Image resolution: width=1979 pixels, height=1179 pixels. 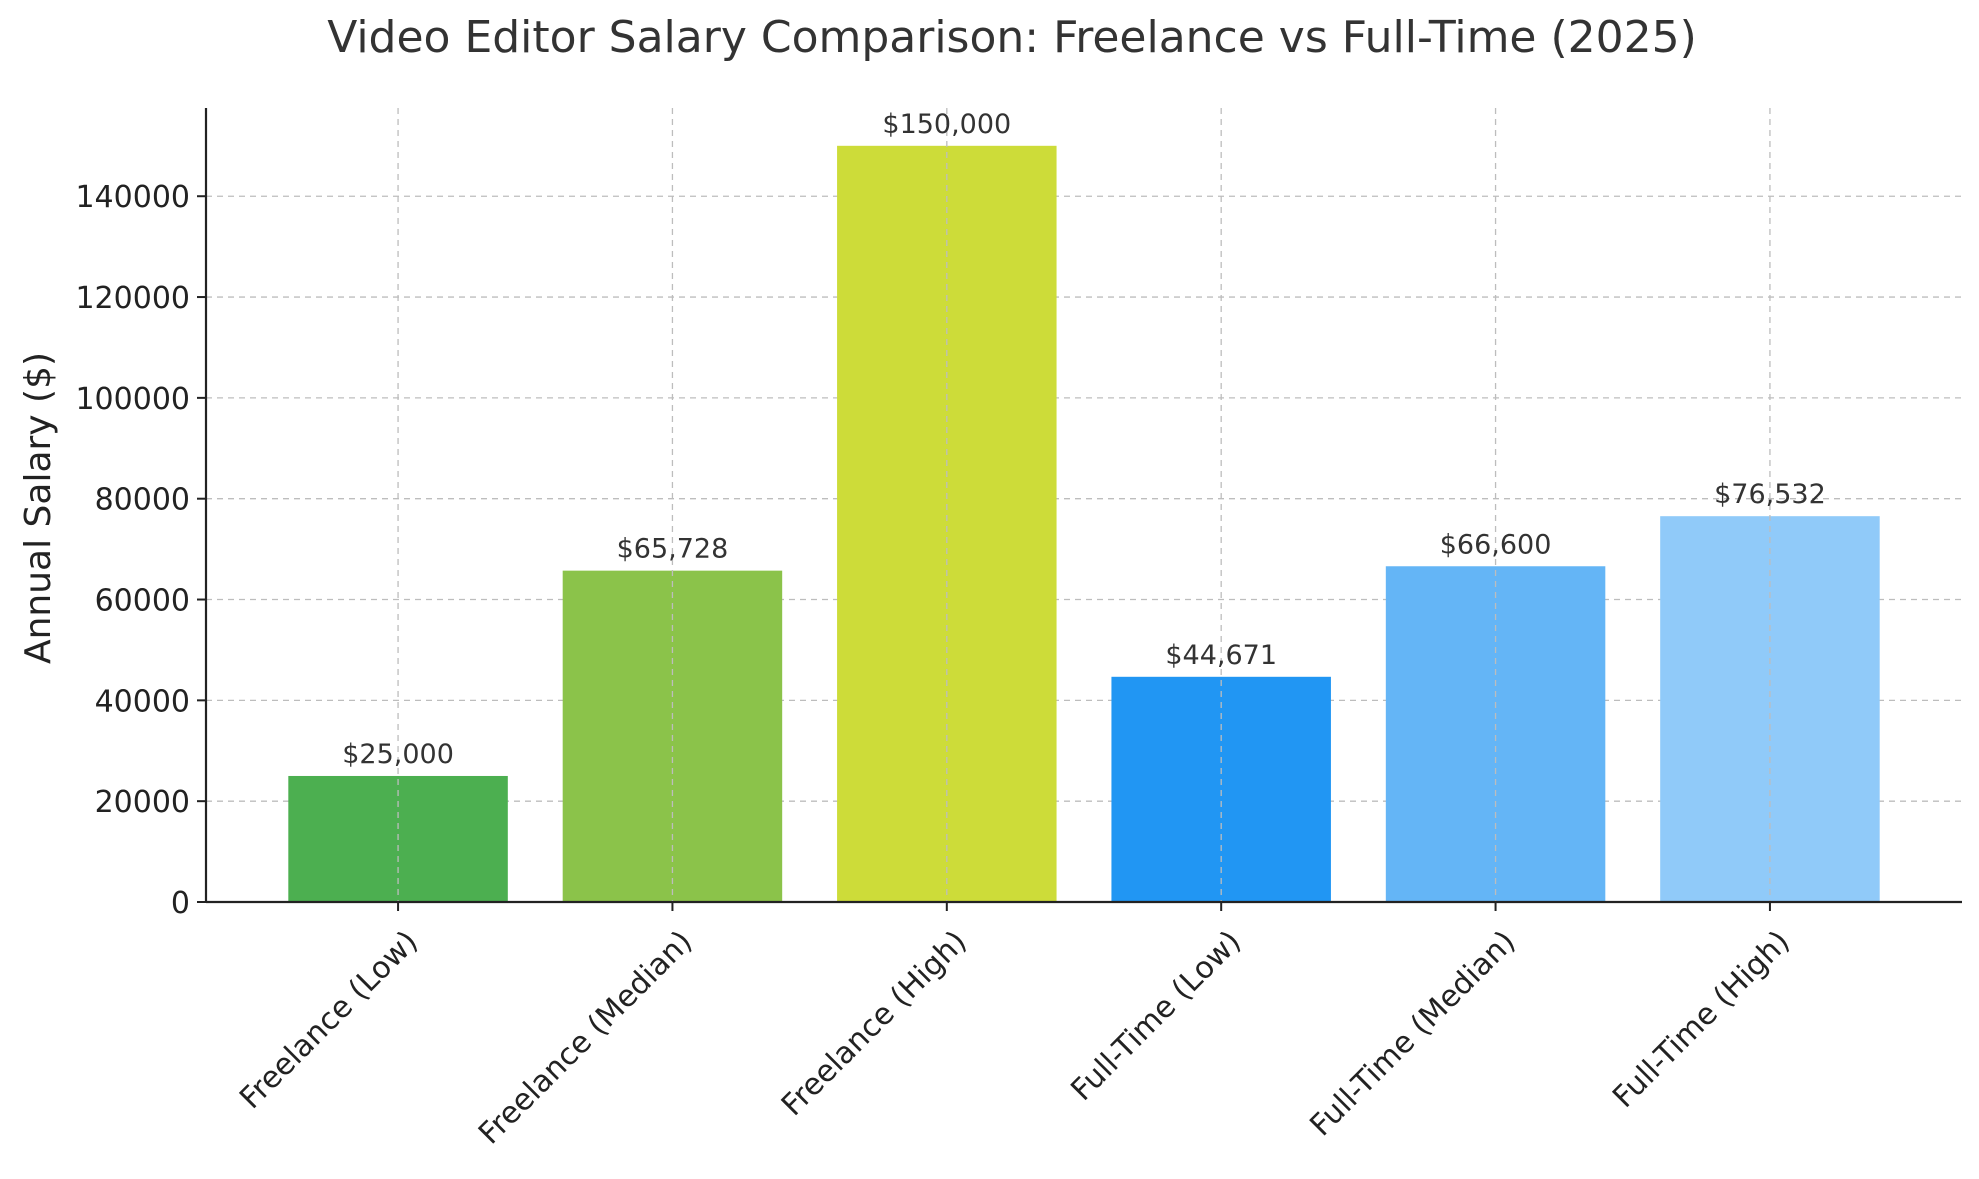 I want to click on data-label: $150,000, so click(x=946, y=124).